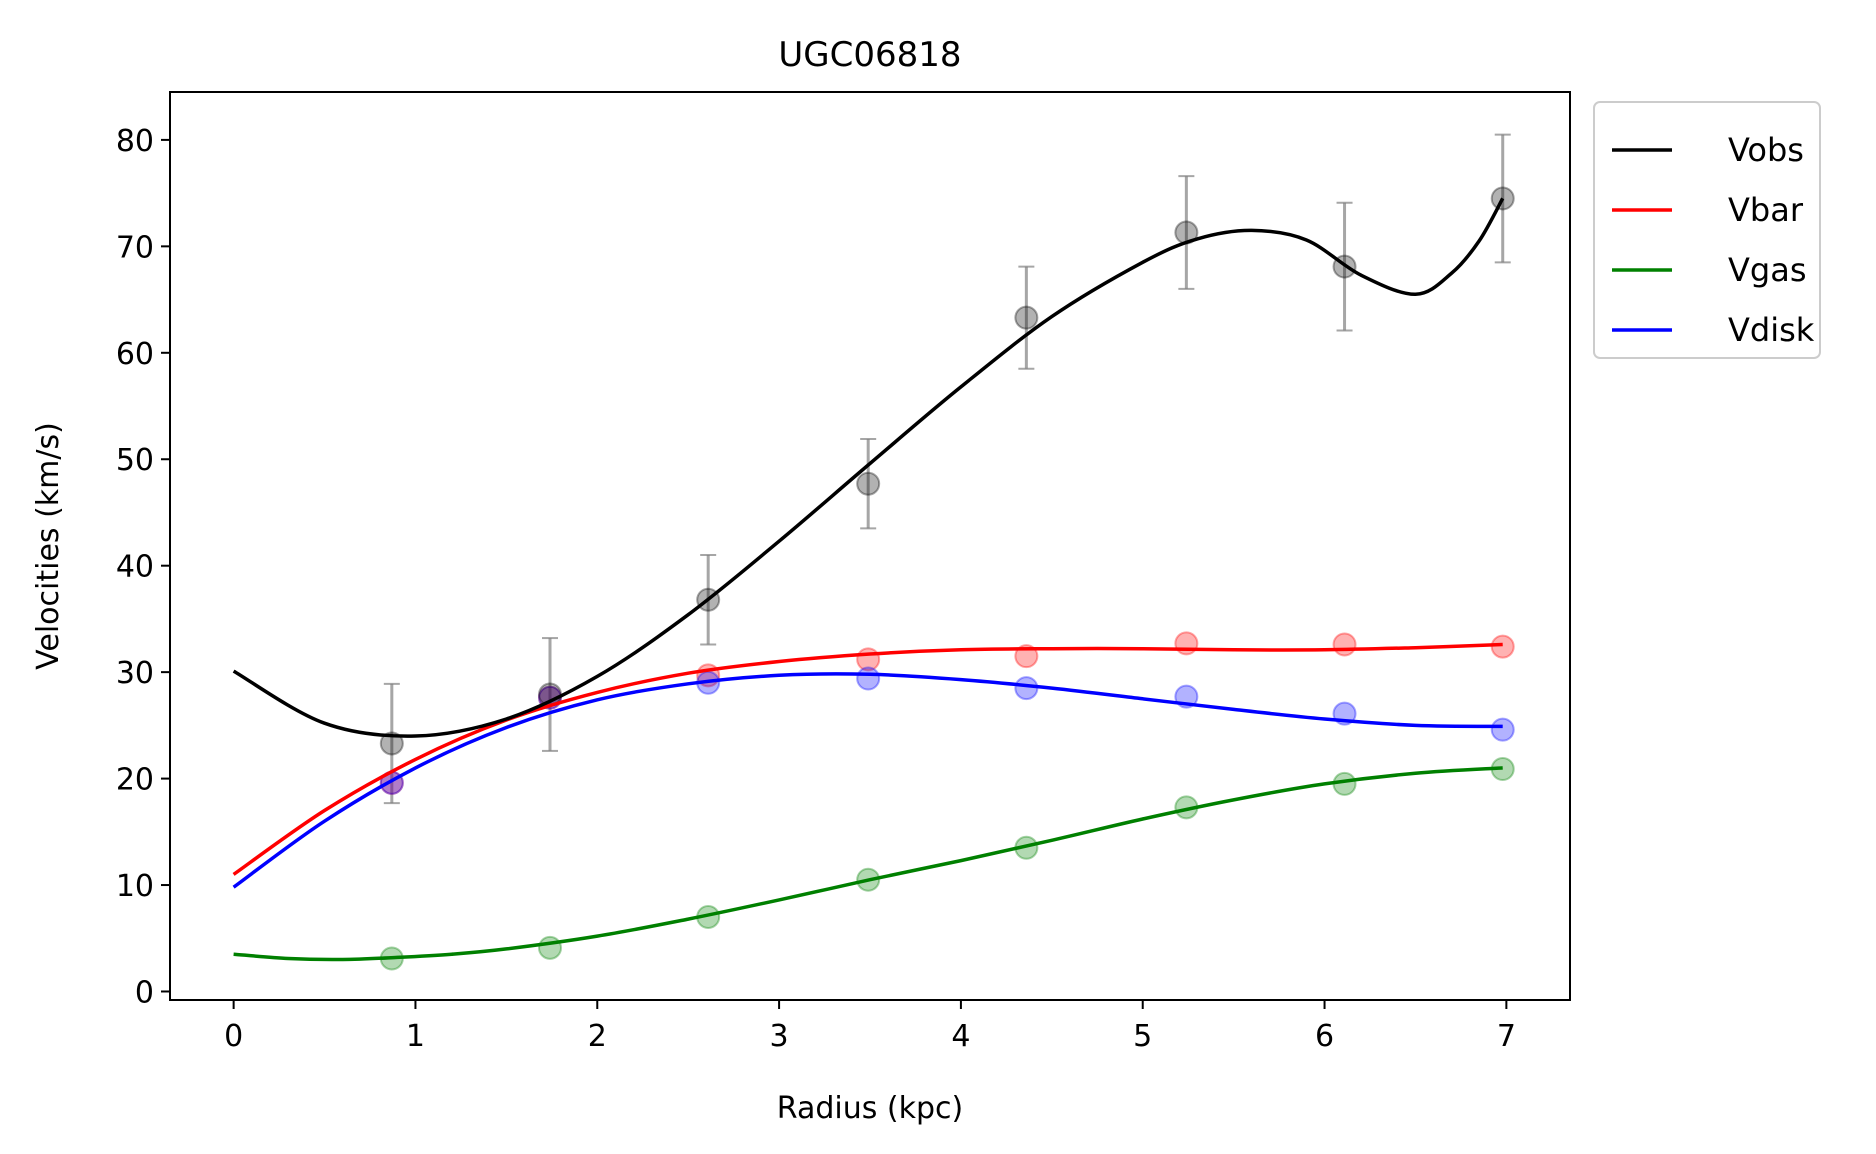 Image resolution: width=1876 pixels, height=1154 pixels. What do you see at coordinates (48, 546) in the screenshot?
I see `y-axis-label: Velocities (km/s)` at bounding box center [48, 546].